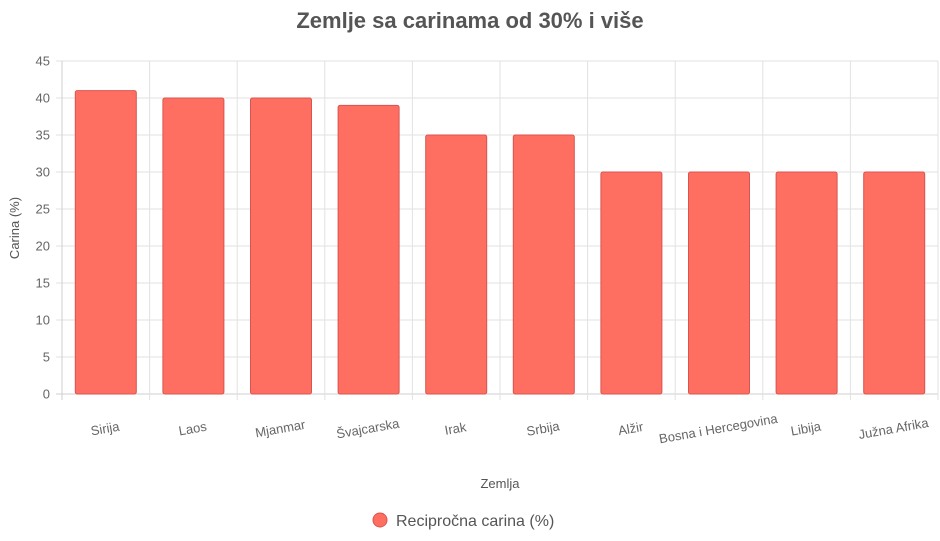 This screenshot has width=940, height=541. Describe the element at coordinates (469, 20) in the screenshot. I see `chart-title: Zemlje sa carinama od 30% i više` at that location.